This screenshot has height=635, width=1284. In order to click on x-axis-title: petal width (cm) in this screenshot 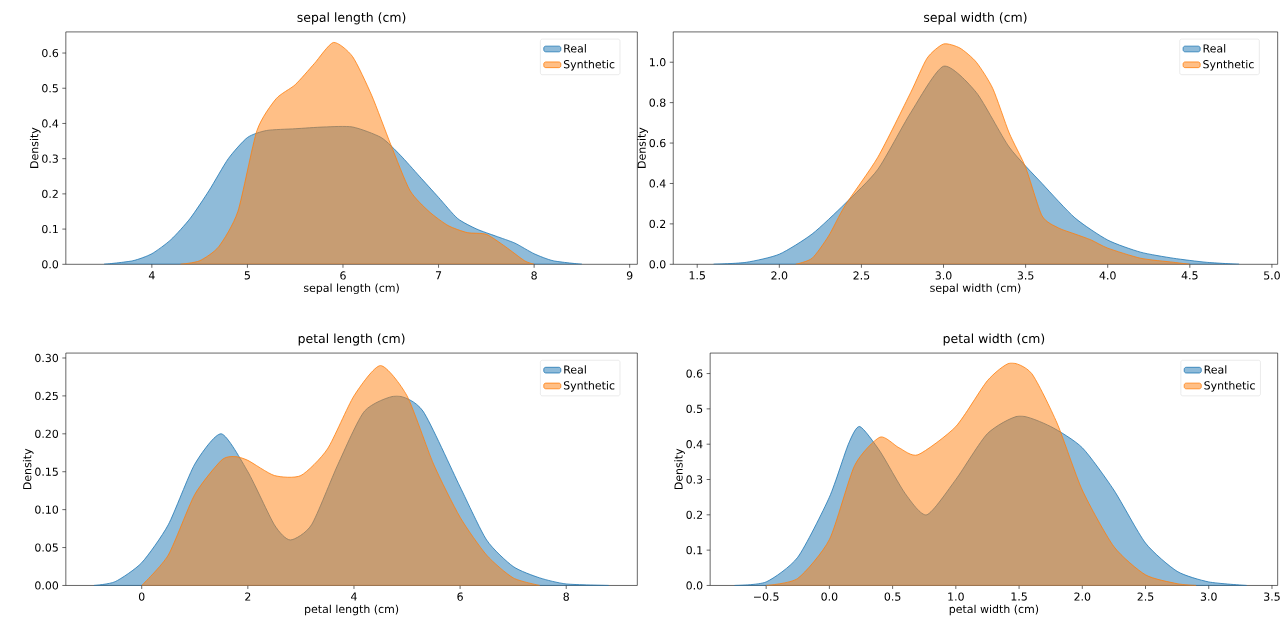, I will do `click(994, 610)`.